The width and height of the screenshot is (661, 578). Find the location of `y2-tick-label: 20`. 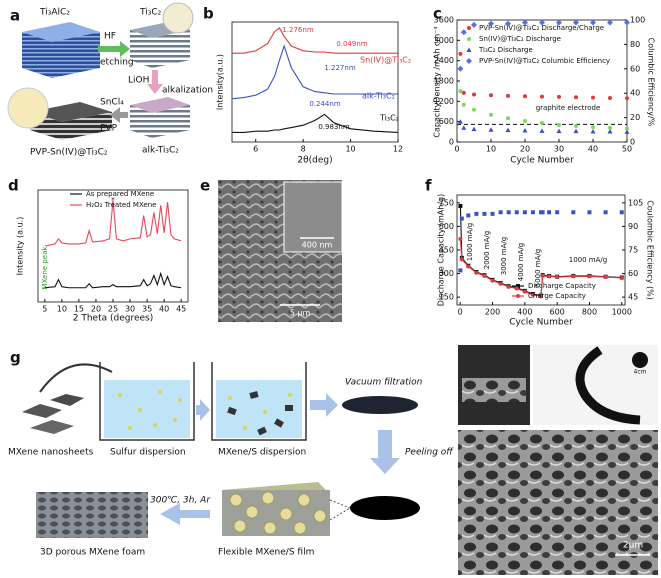

y2-tick-label: 20 is located at coordinates (635, 117).